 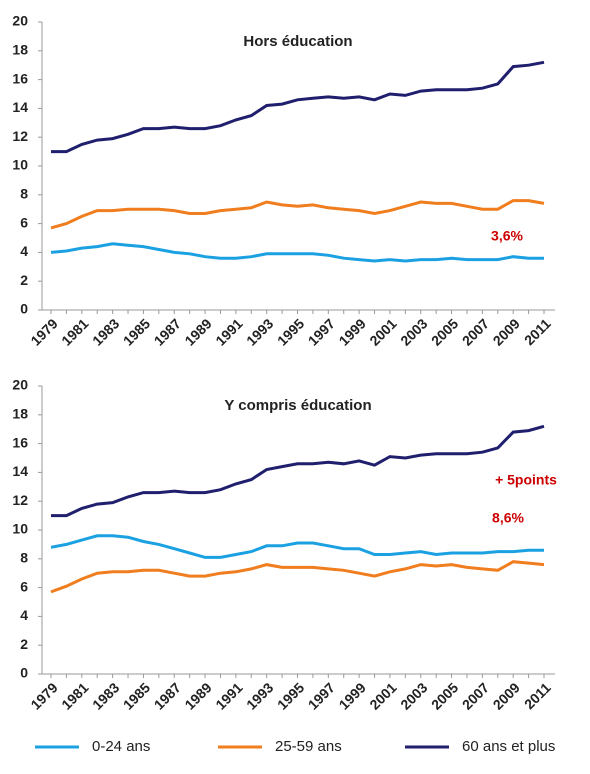 What do you see at coordinates (508, 746) in the screenshot?
I see `legend-label: 60 ans et plus` at bounding box center [508, 746].